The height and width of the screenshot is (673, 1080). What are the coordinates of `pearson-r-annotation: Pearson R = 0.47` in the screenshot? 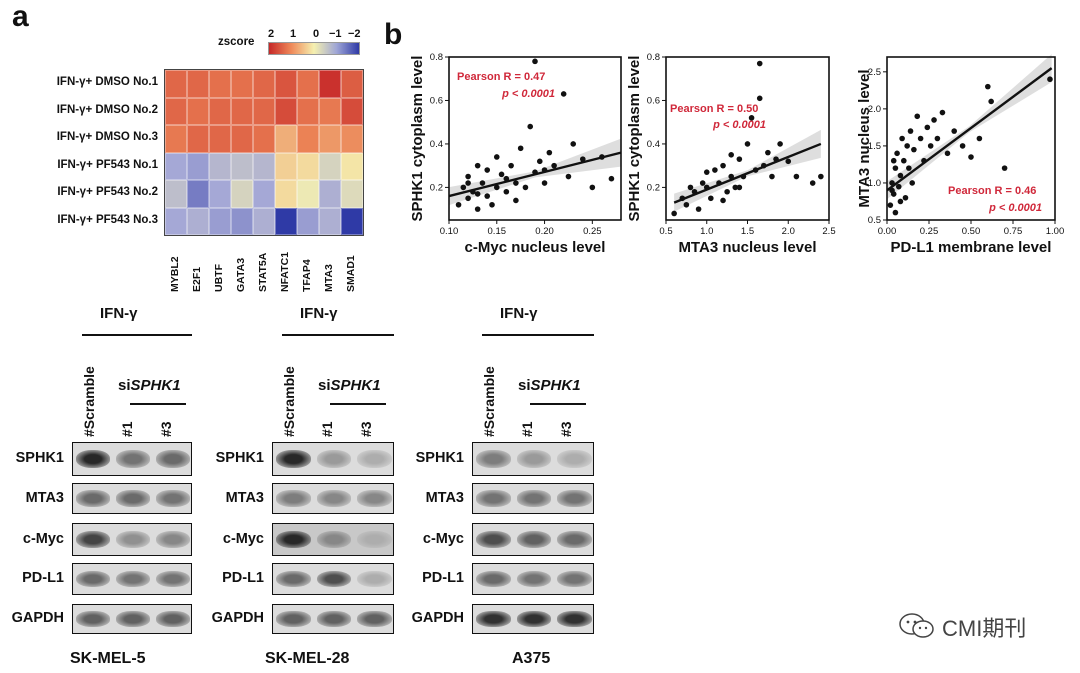 It's located at (501, 77).